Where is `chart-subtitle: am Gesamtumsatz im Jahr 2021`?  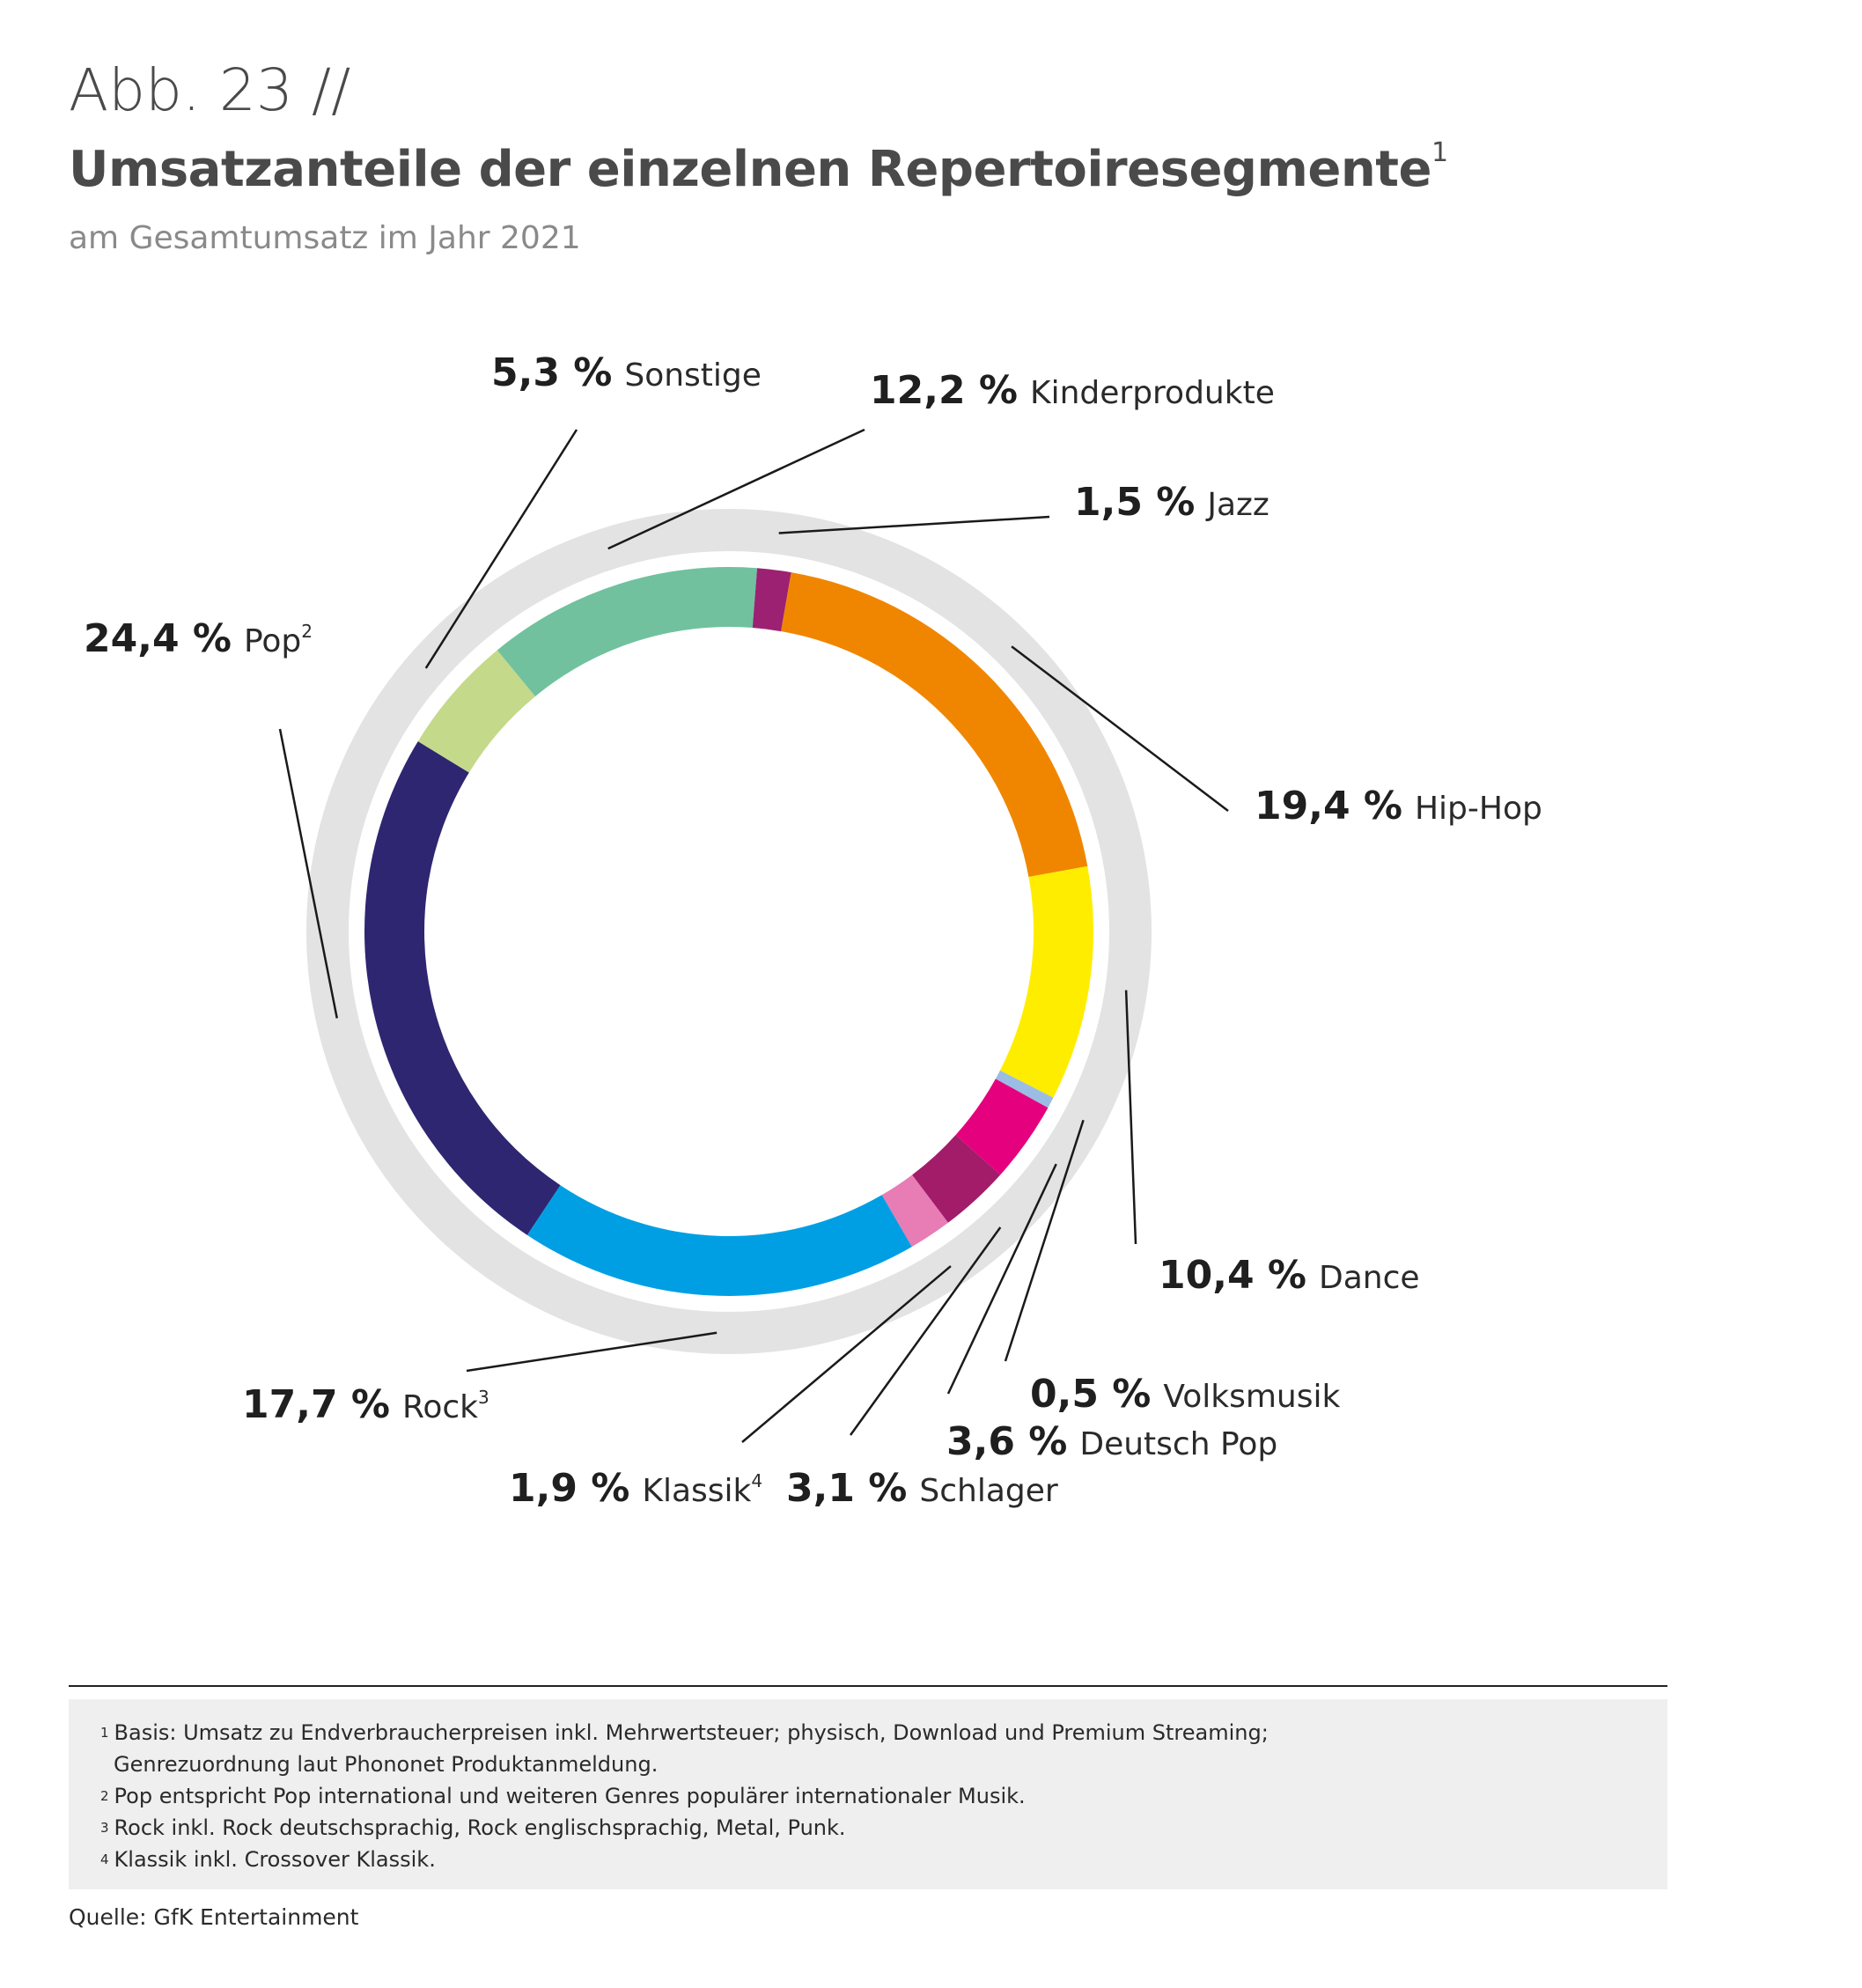 chart-subtitle: am Gesamtumsatz im Jahr 2021 is located at coordinates (325, 238).